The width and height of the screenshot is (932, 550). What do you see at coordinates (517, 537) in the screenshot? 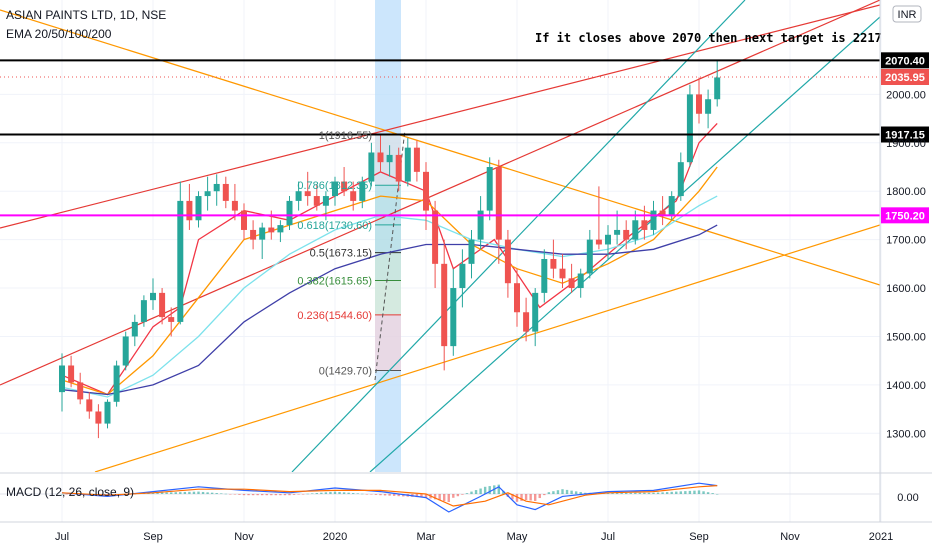
I see `time-tick-label: May` at bounding box center [517, 537].